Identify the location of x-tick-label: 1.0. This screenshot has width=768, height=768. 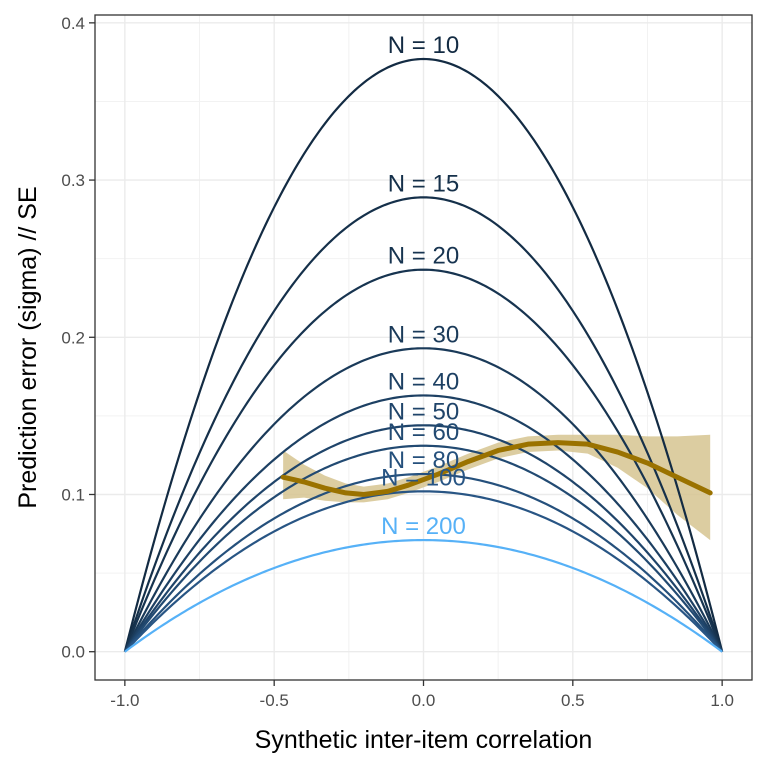
(722, 700).